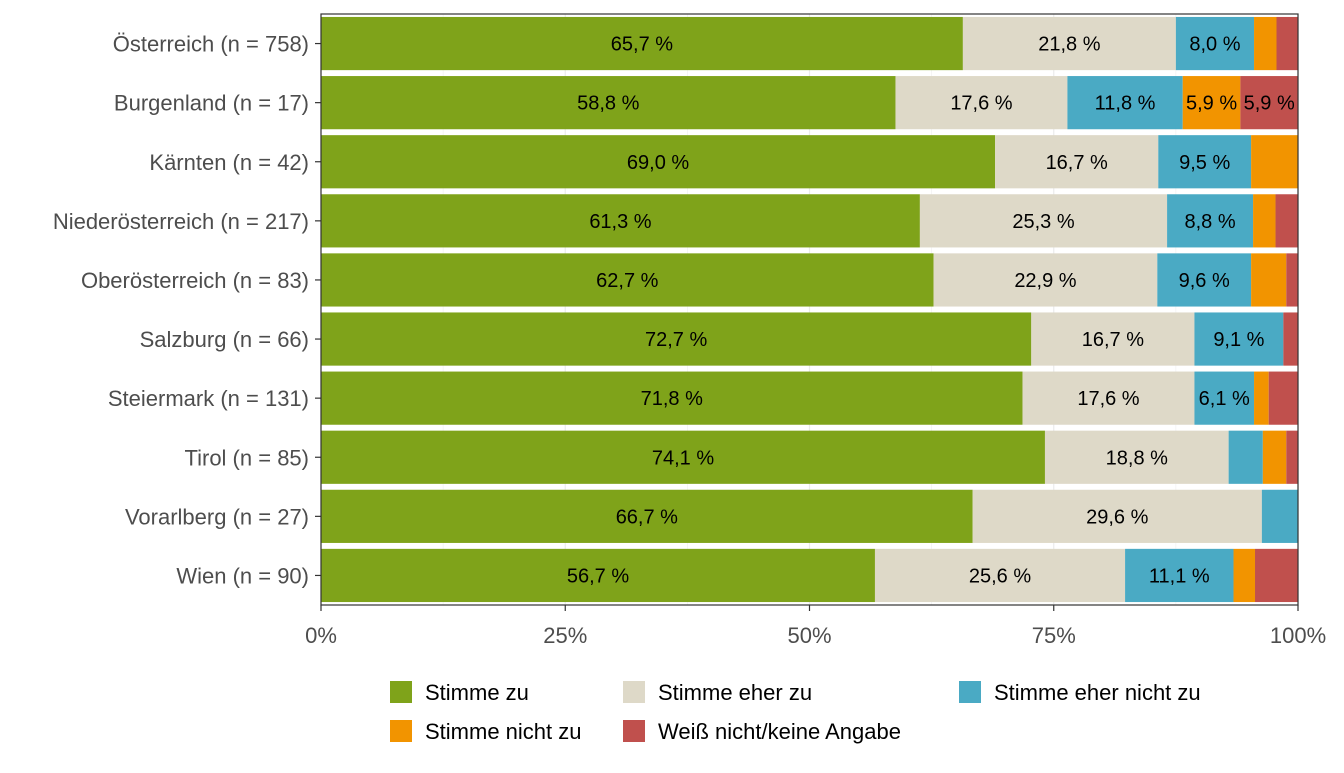 This screenshot has height=773, width=1344. I want to click on bar-value-label: 61,3 %, so click(620, 222).